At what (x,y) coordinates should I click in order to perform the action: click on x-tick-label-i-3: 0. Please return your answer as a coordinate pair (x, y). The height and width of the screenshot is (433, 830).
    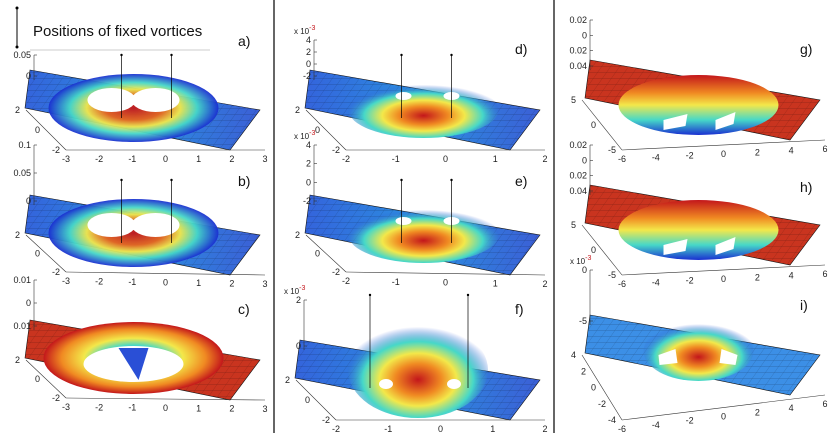
    Looking at the image, I should click on (723, 417).